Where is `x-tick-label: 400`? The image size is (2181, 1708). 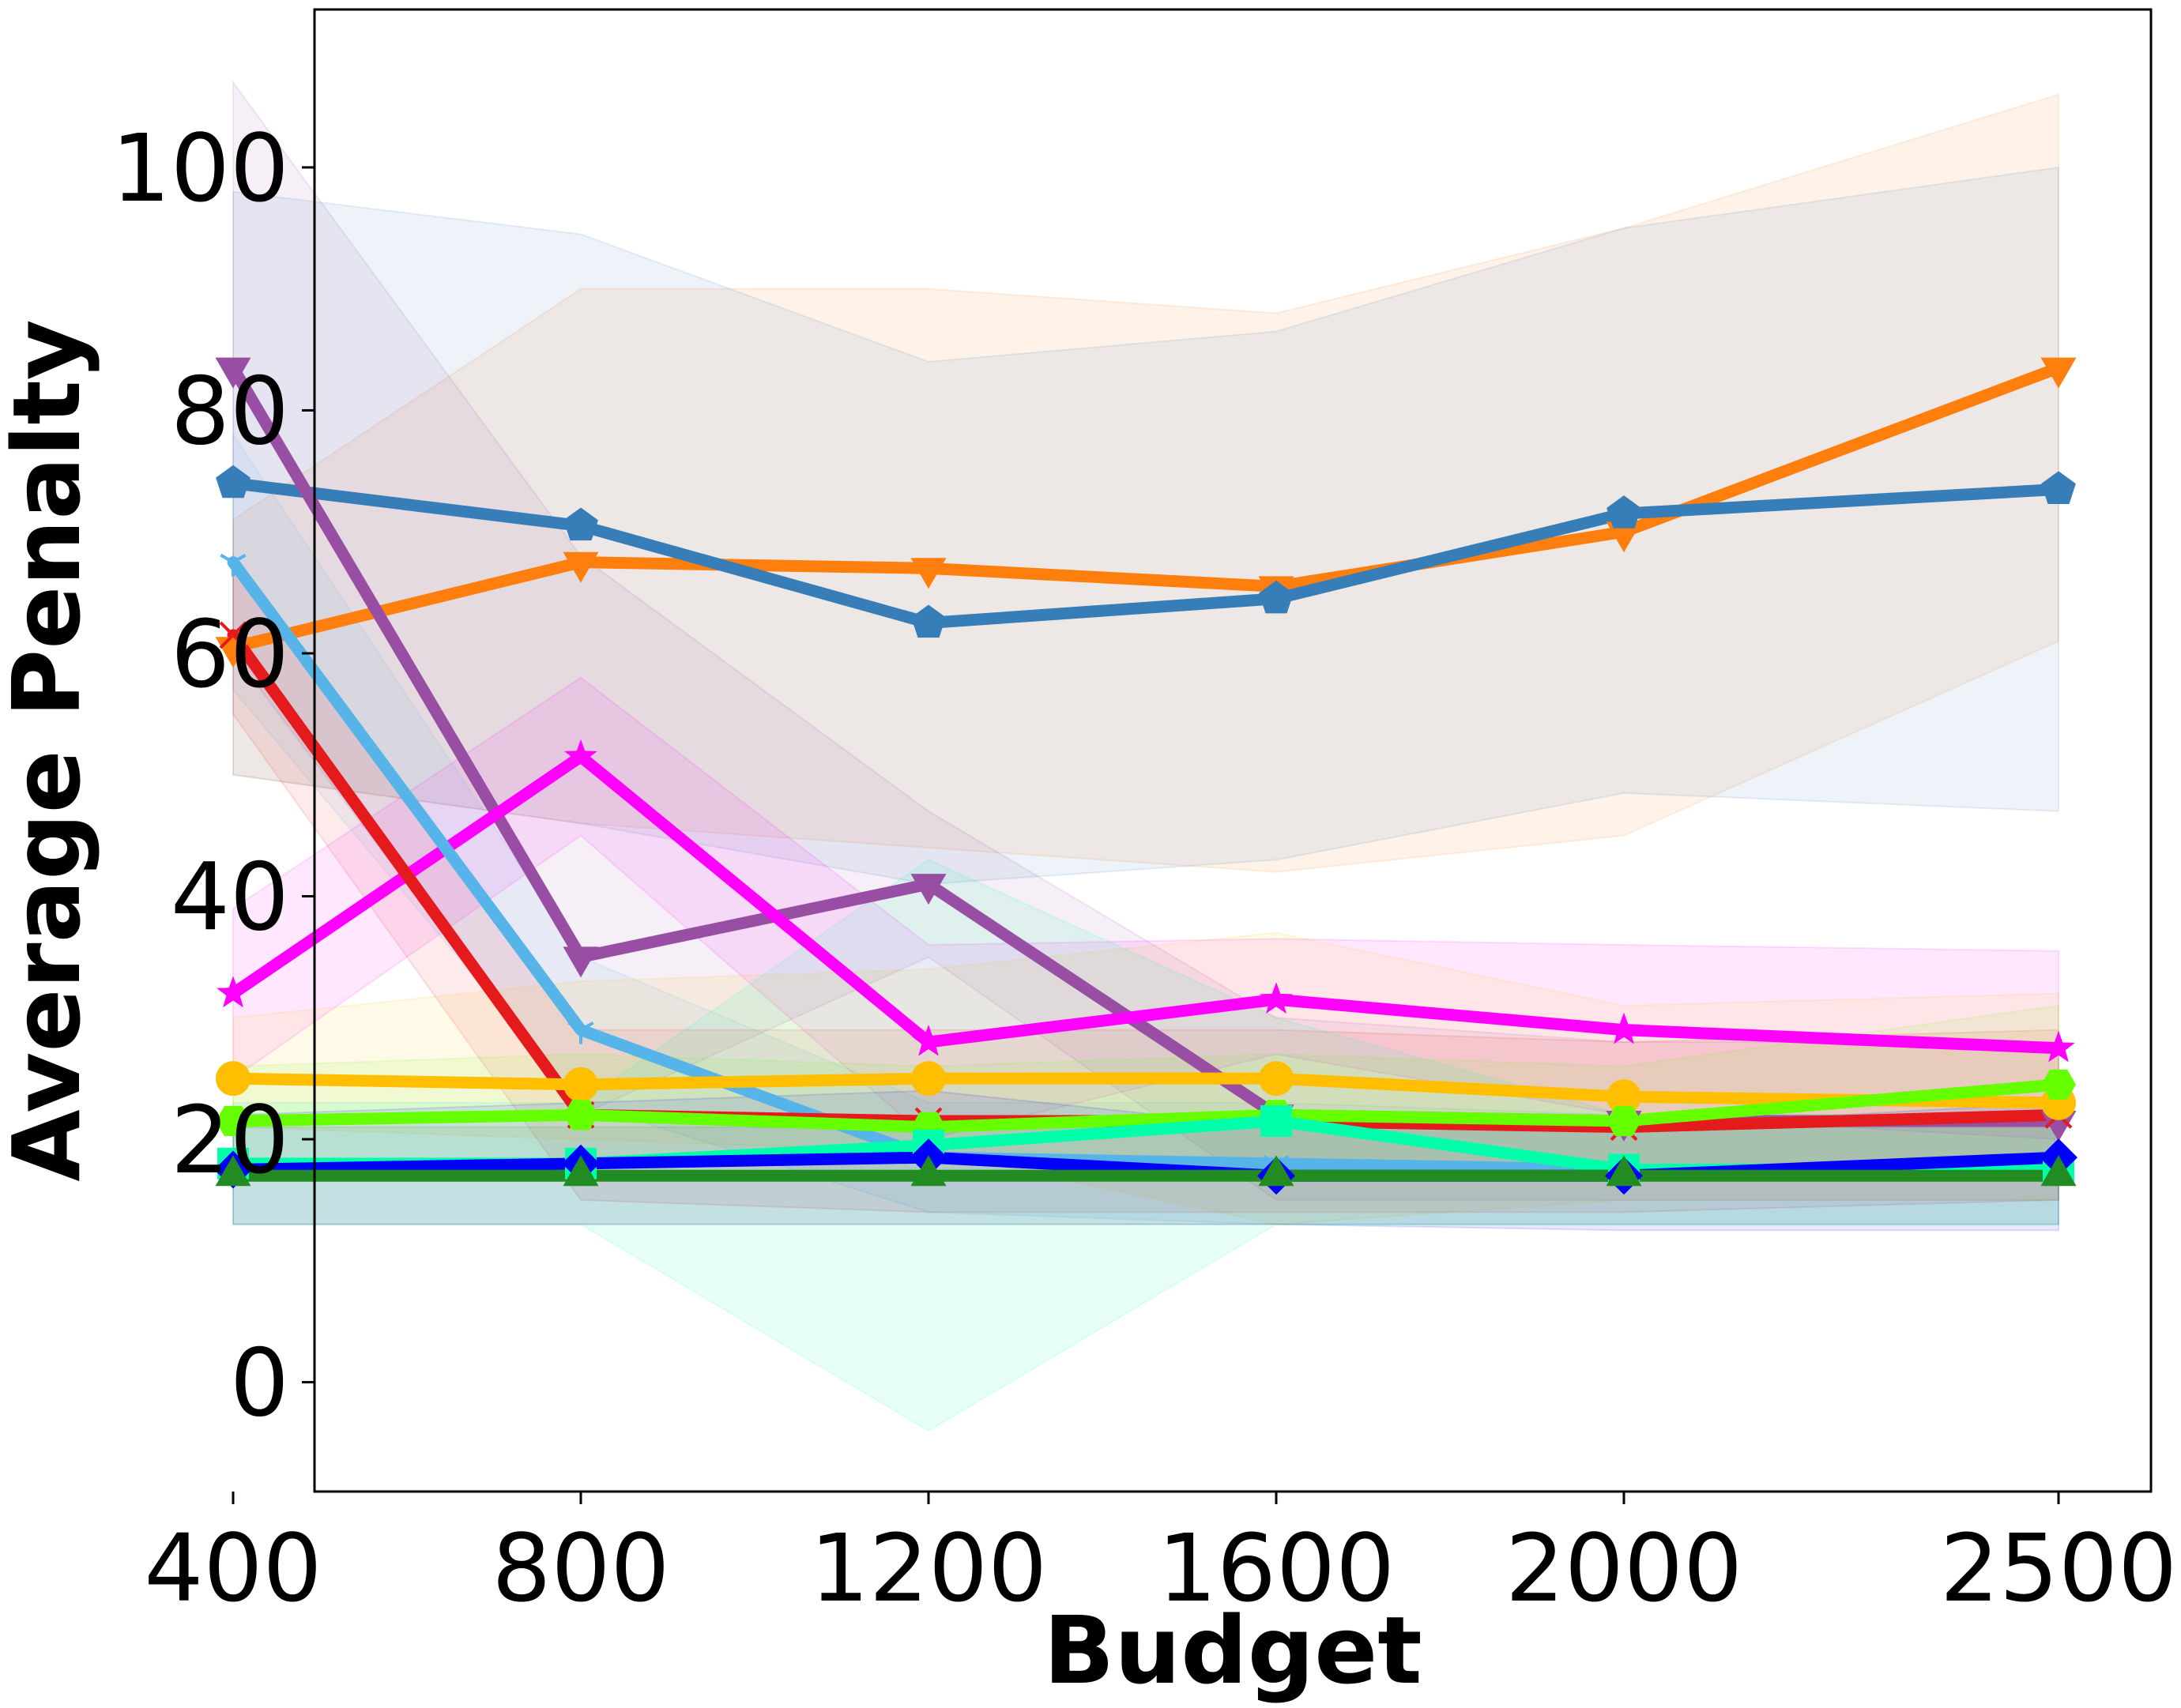 x-tick-label: 400 is located at coordinates (233, 1568).